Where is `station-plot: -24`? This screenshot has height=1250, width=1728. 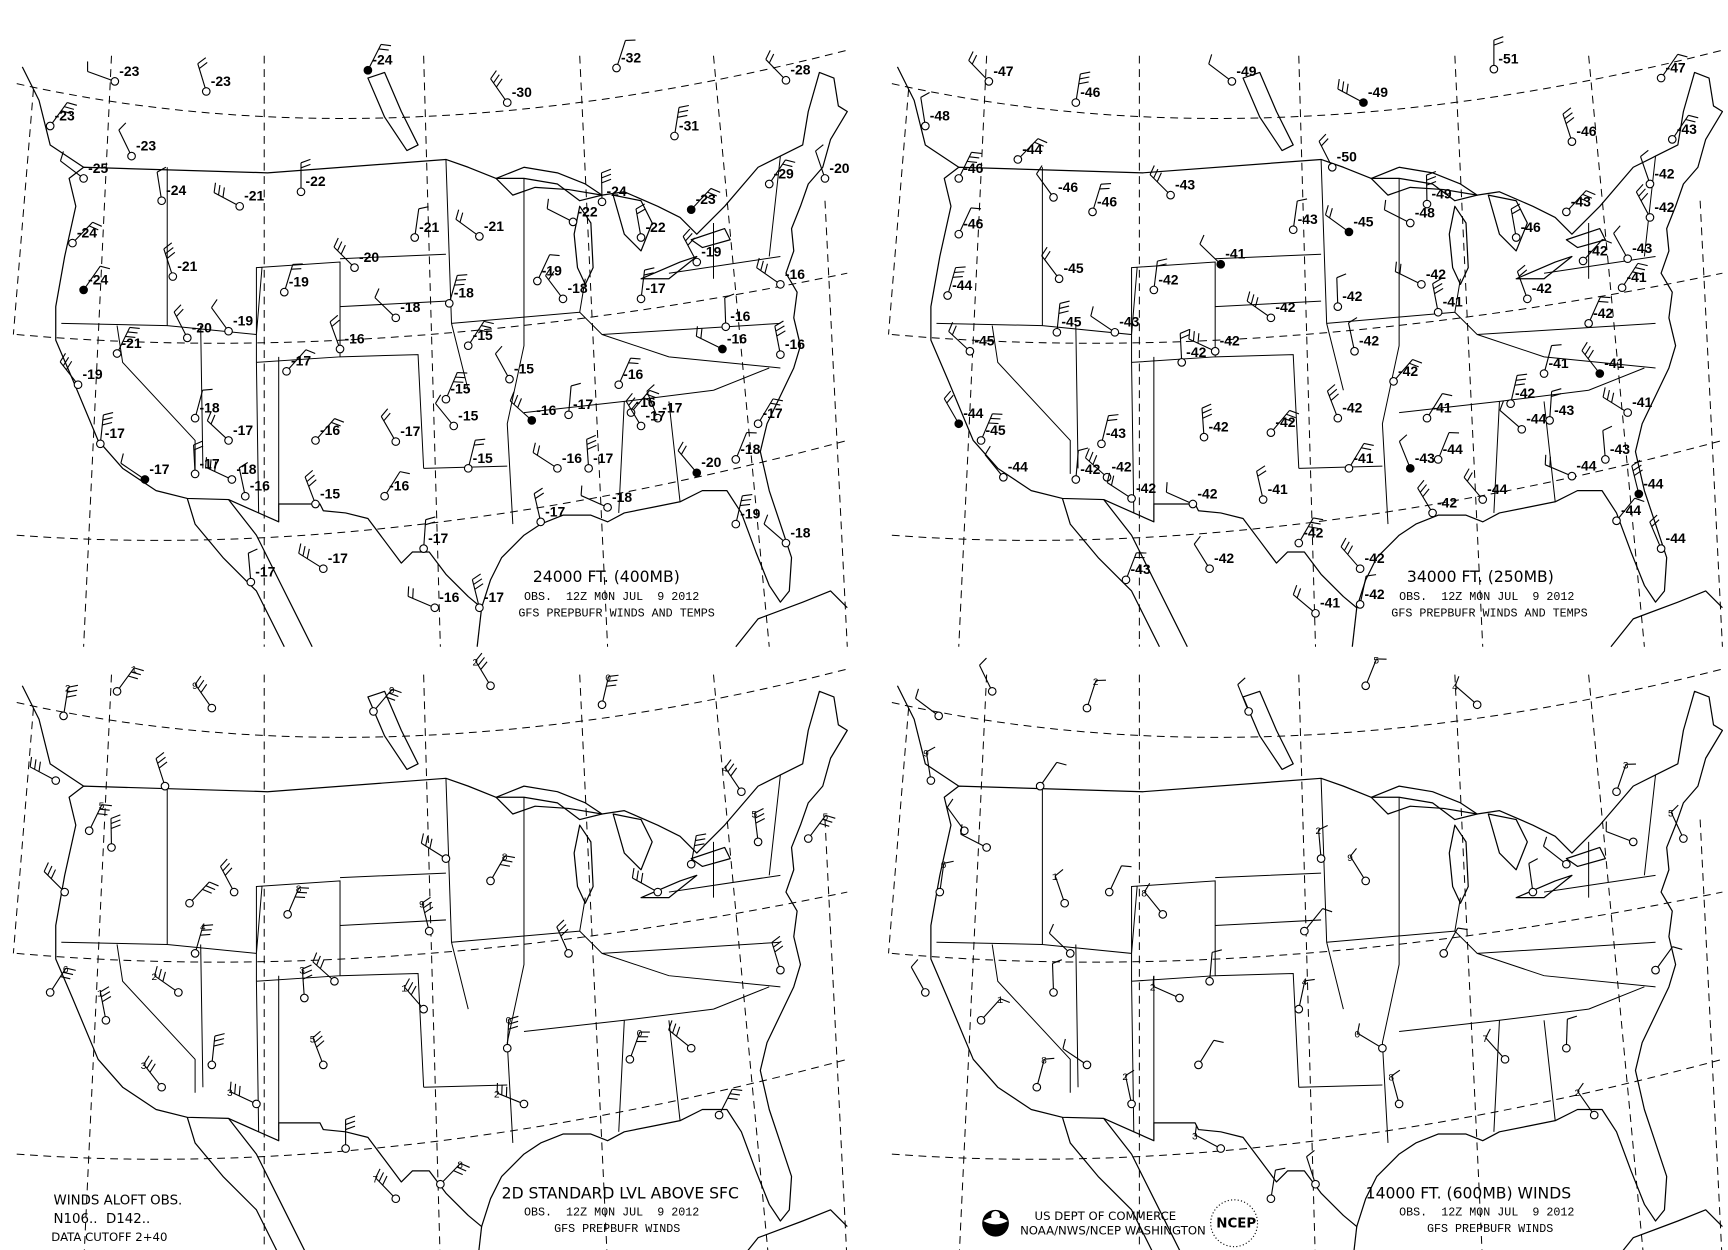
station-plot: -24 is located at coordinates (612, 187).